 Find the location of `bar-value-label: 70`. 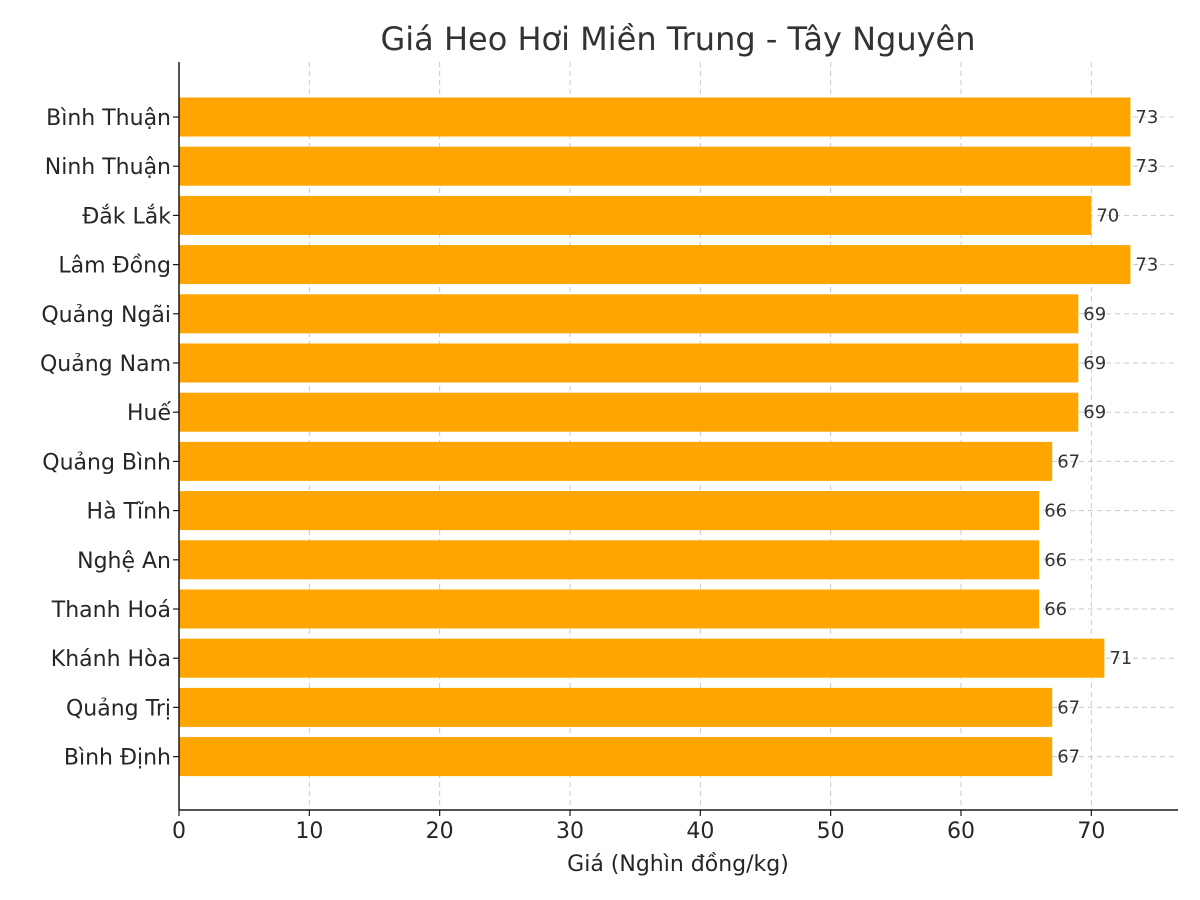

bar-value-label: 70 is located at coordinates (1107, 215).